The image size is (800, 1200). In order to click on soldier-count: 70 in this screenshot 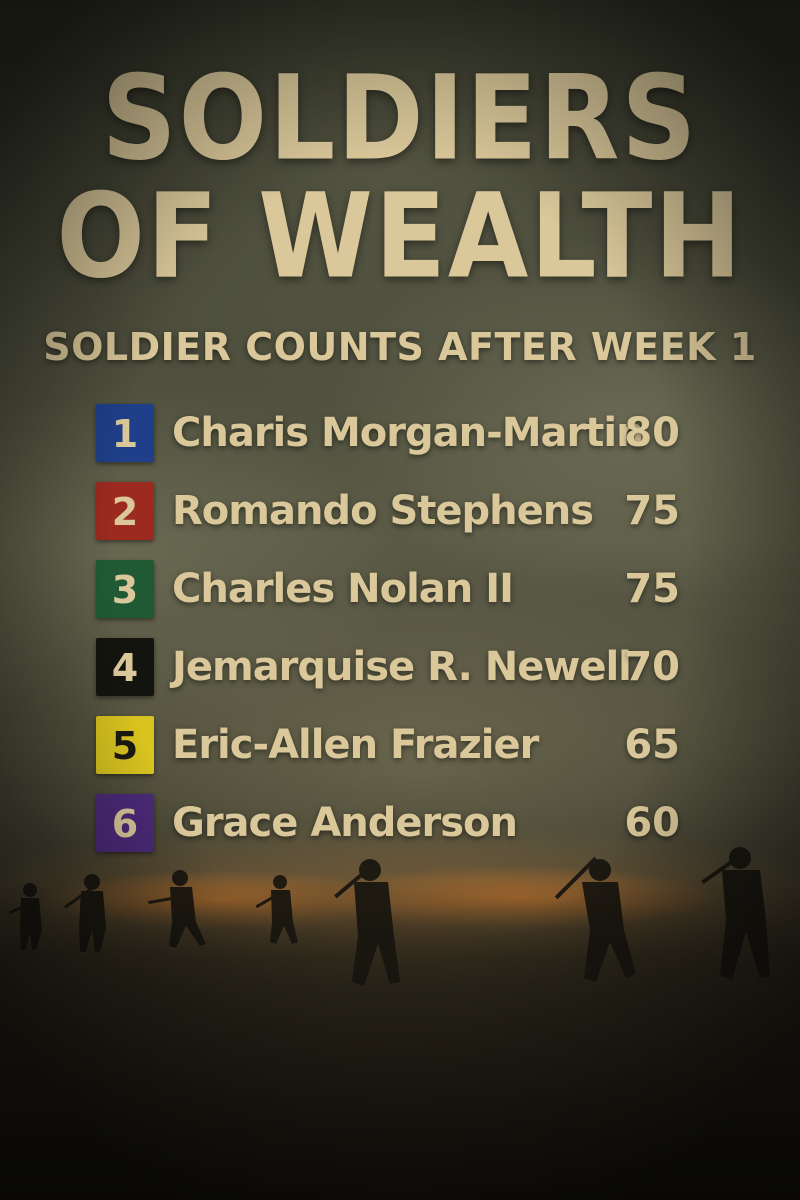, I will do `click(652, 667)`.